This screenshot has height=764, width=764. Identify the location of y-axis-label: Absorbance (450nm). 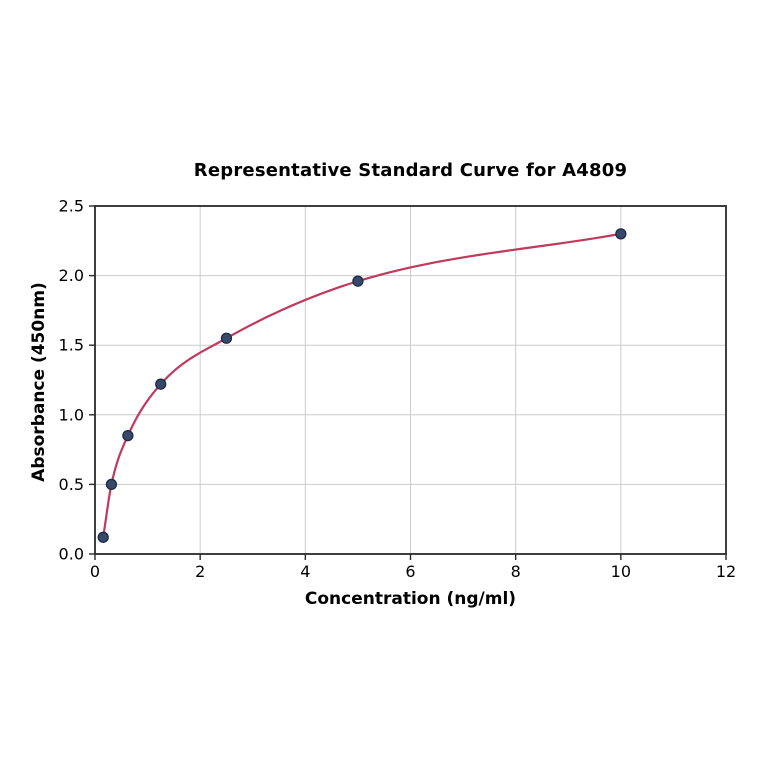
(39, 382).